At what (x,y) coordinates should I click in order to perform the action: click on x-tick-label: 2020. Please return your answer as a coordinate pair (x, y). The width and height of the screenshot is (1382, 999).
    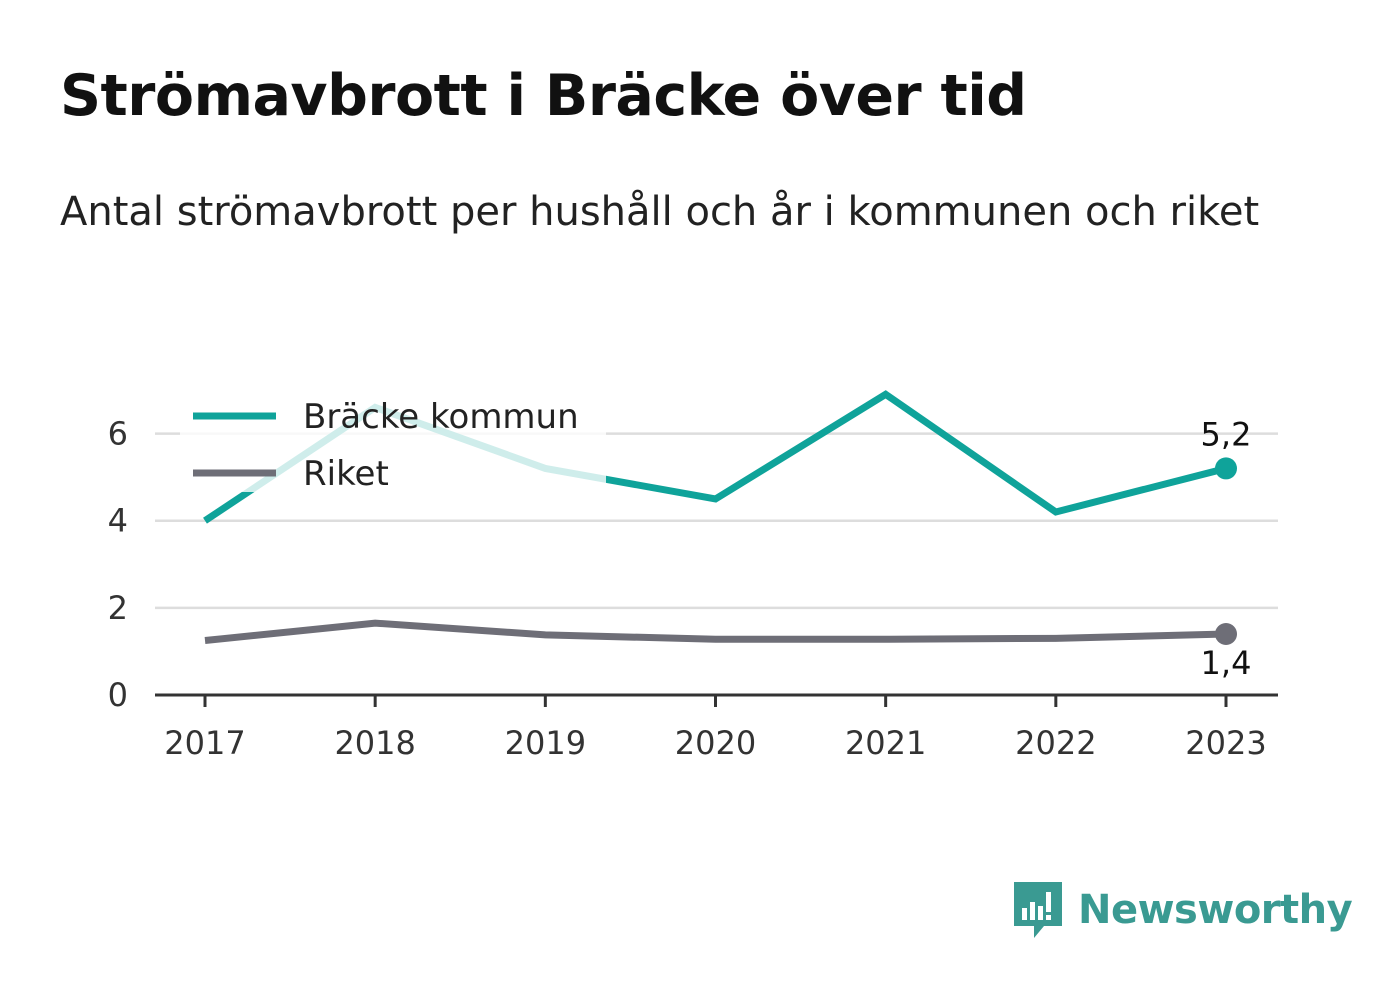
    Looking at the image, I should click on (715, 743).